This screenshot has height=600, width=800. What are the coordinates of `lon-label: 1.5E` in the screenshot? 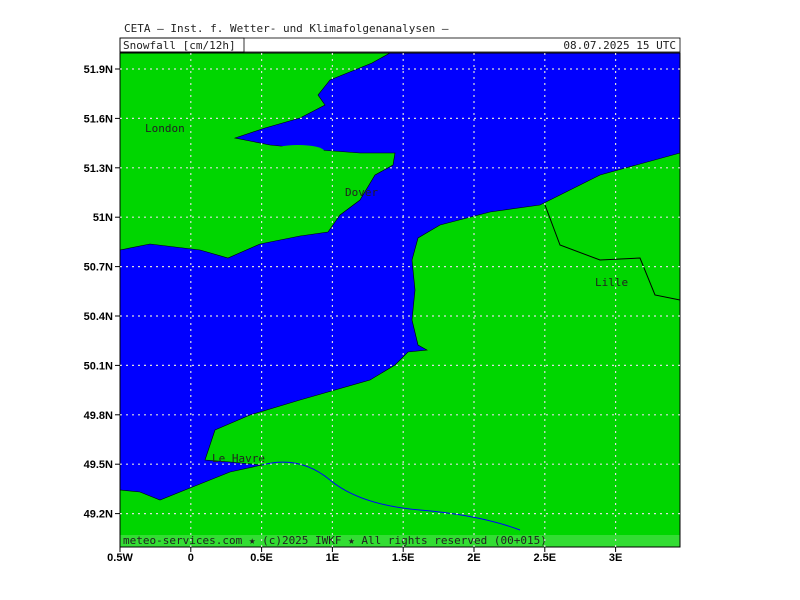 It's located at (403, 558).